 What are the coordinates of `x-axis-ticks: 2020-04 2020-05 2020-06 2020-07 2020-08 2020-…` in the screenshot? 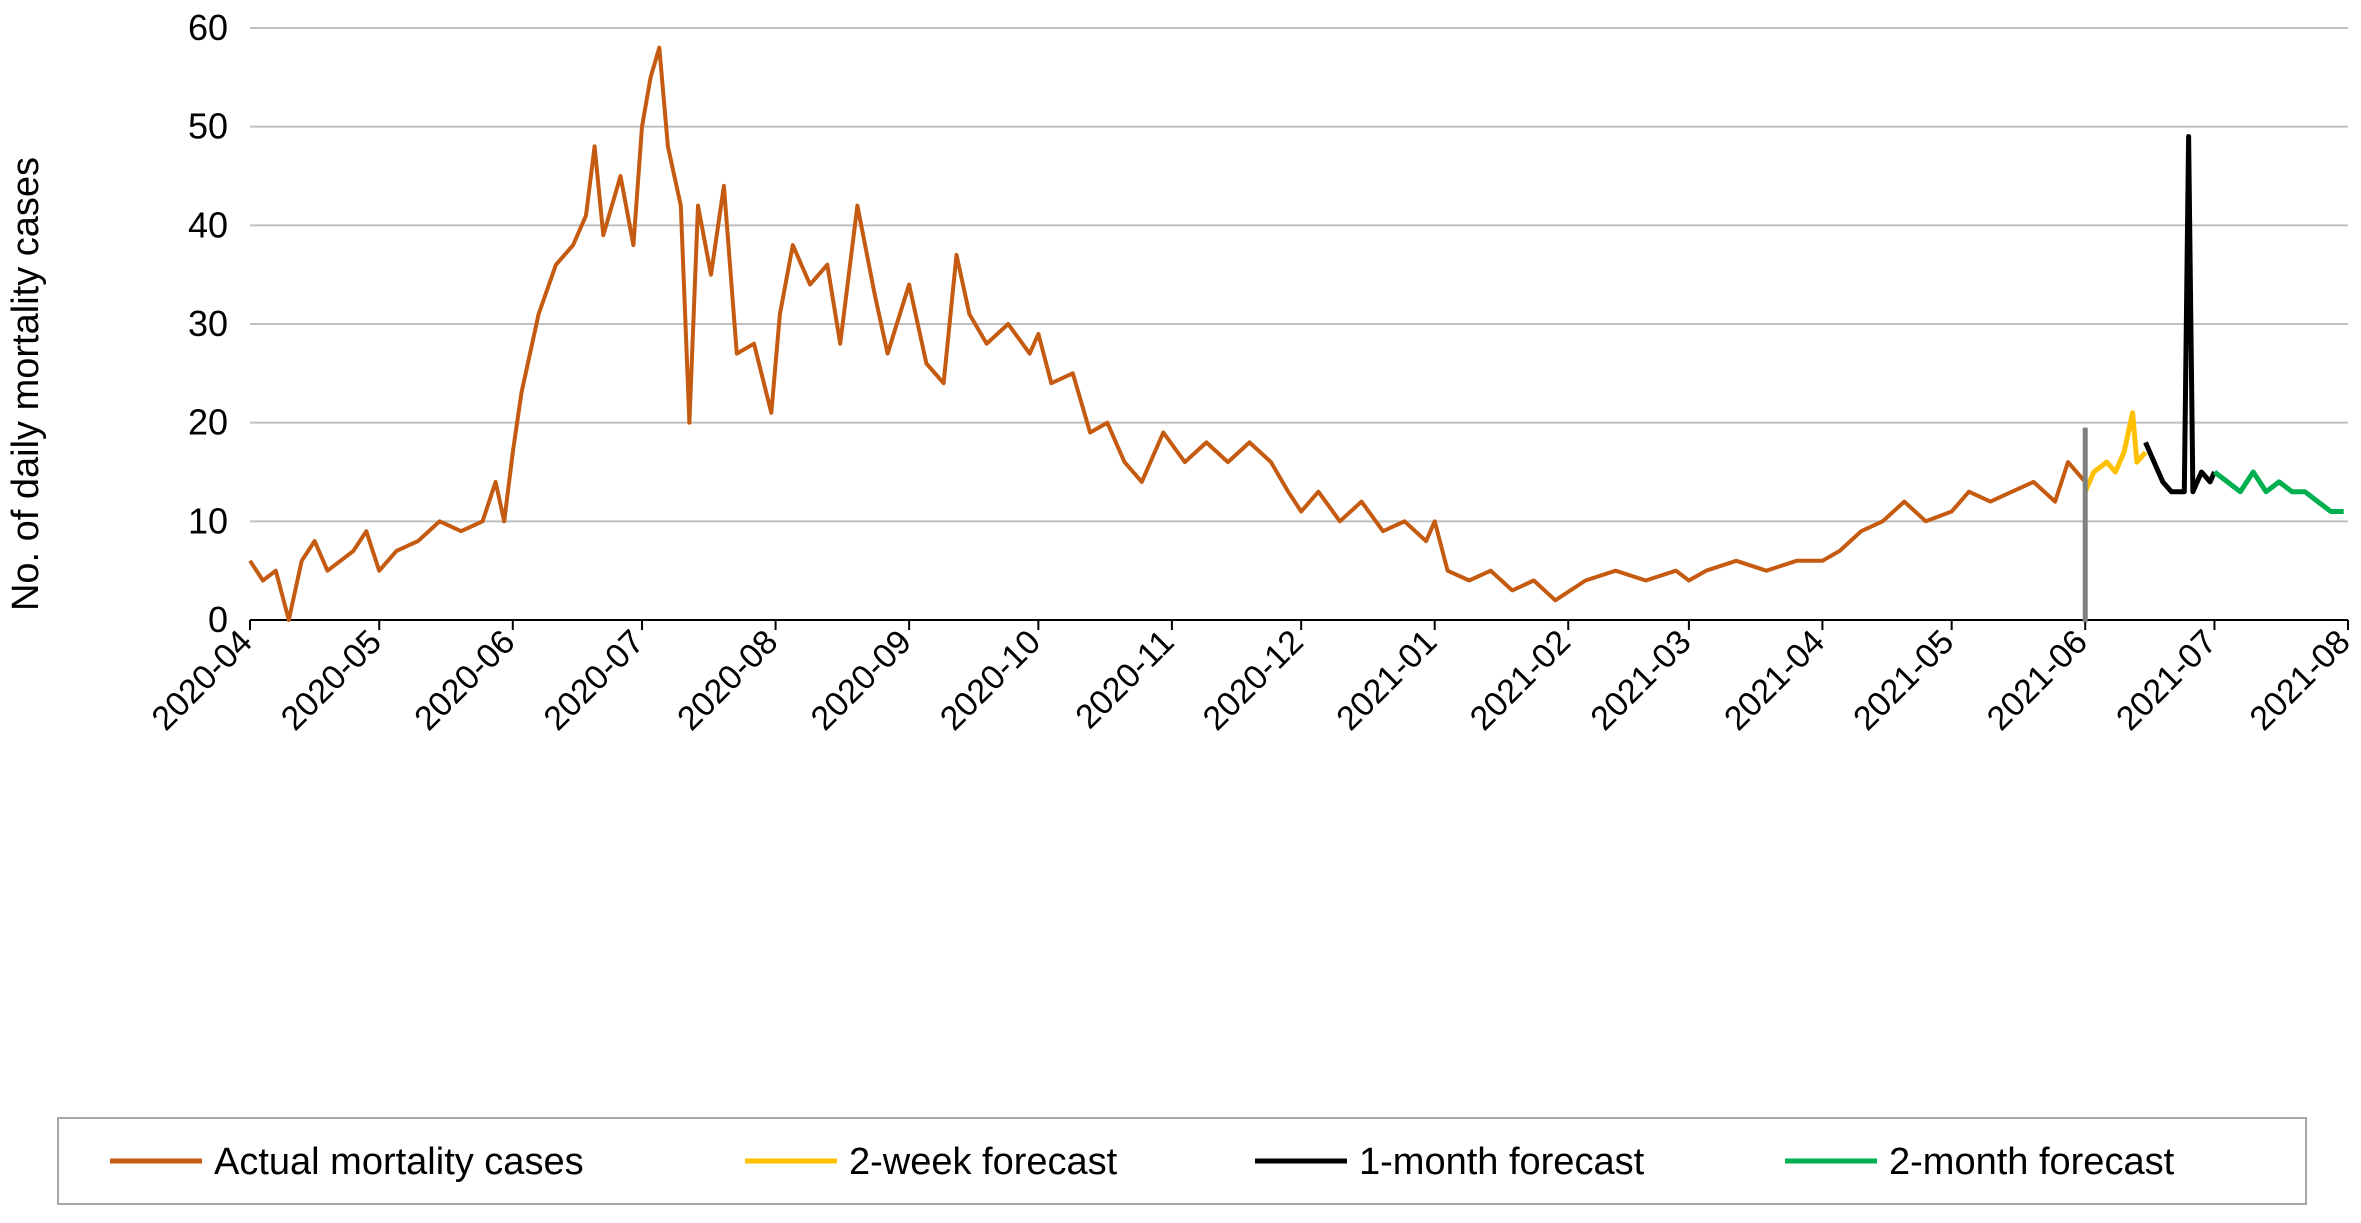 It's located at (1251, 679).